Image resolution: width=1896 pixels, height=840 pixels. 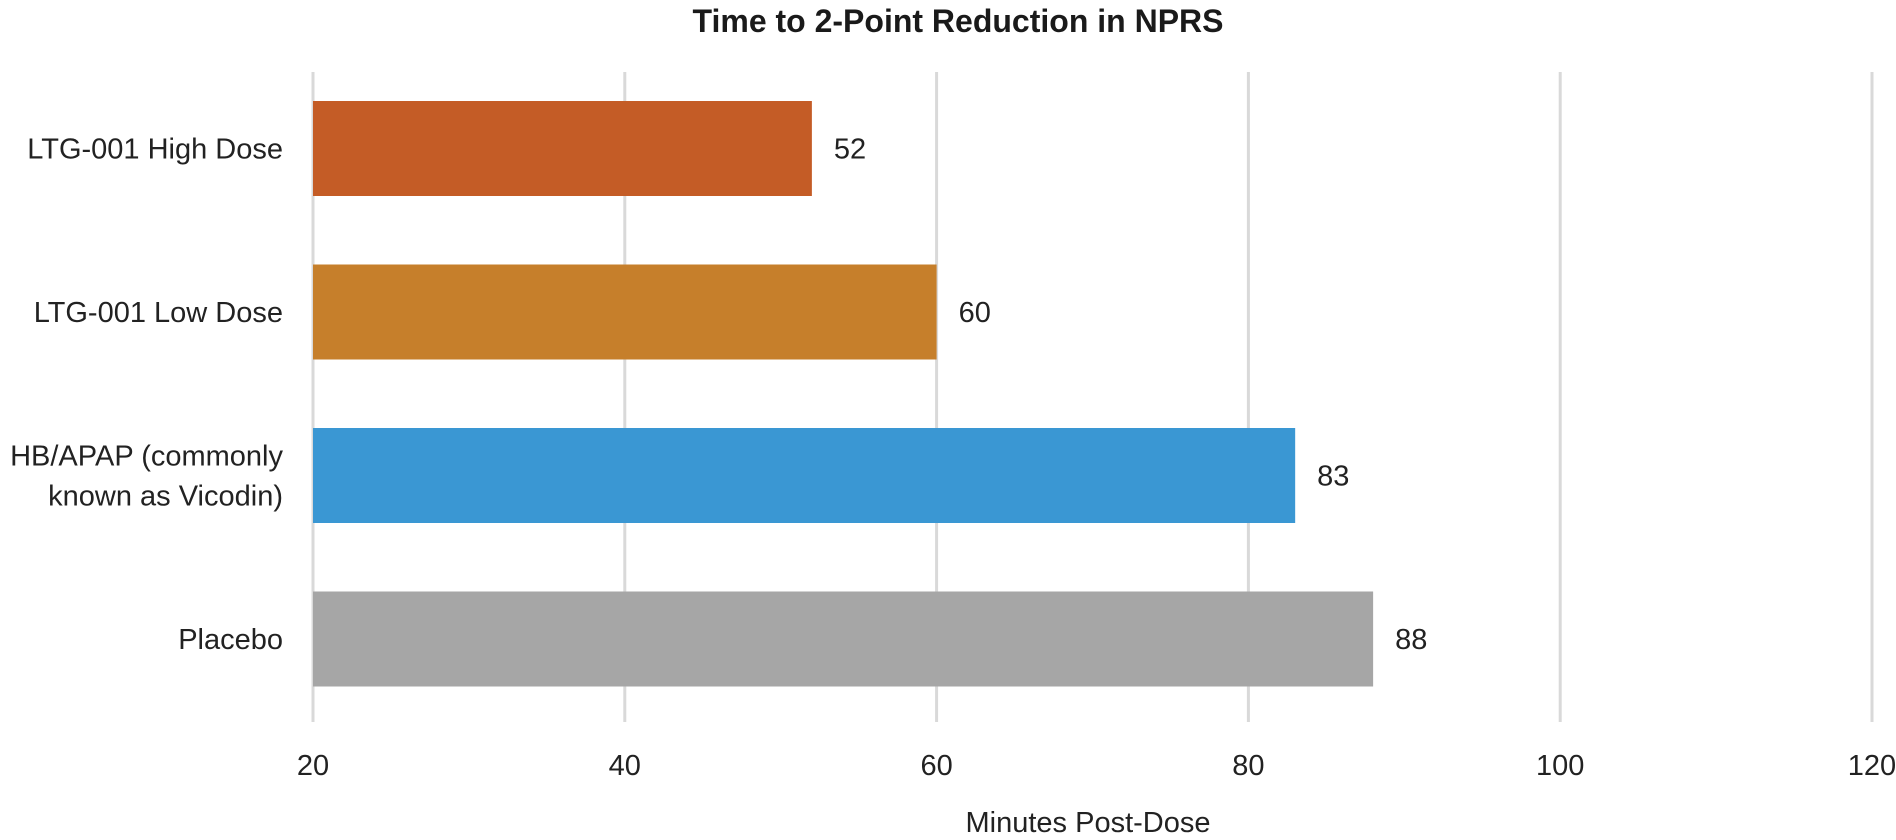 What do you see at coordinates (936, 766) in the screenshot?
I see `x-tick-label: 60` at bounding box center [936, 766].